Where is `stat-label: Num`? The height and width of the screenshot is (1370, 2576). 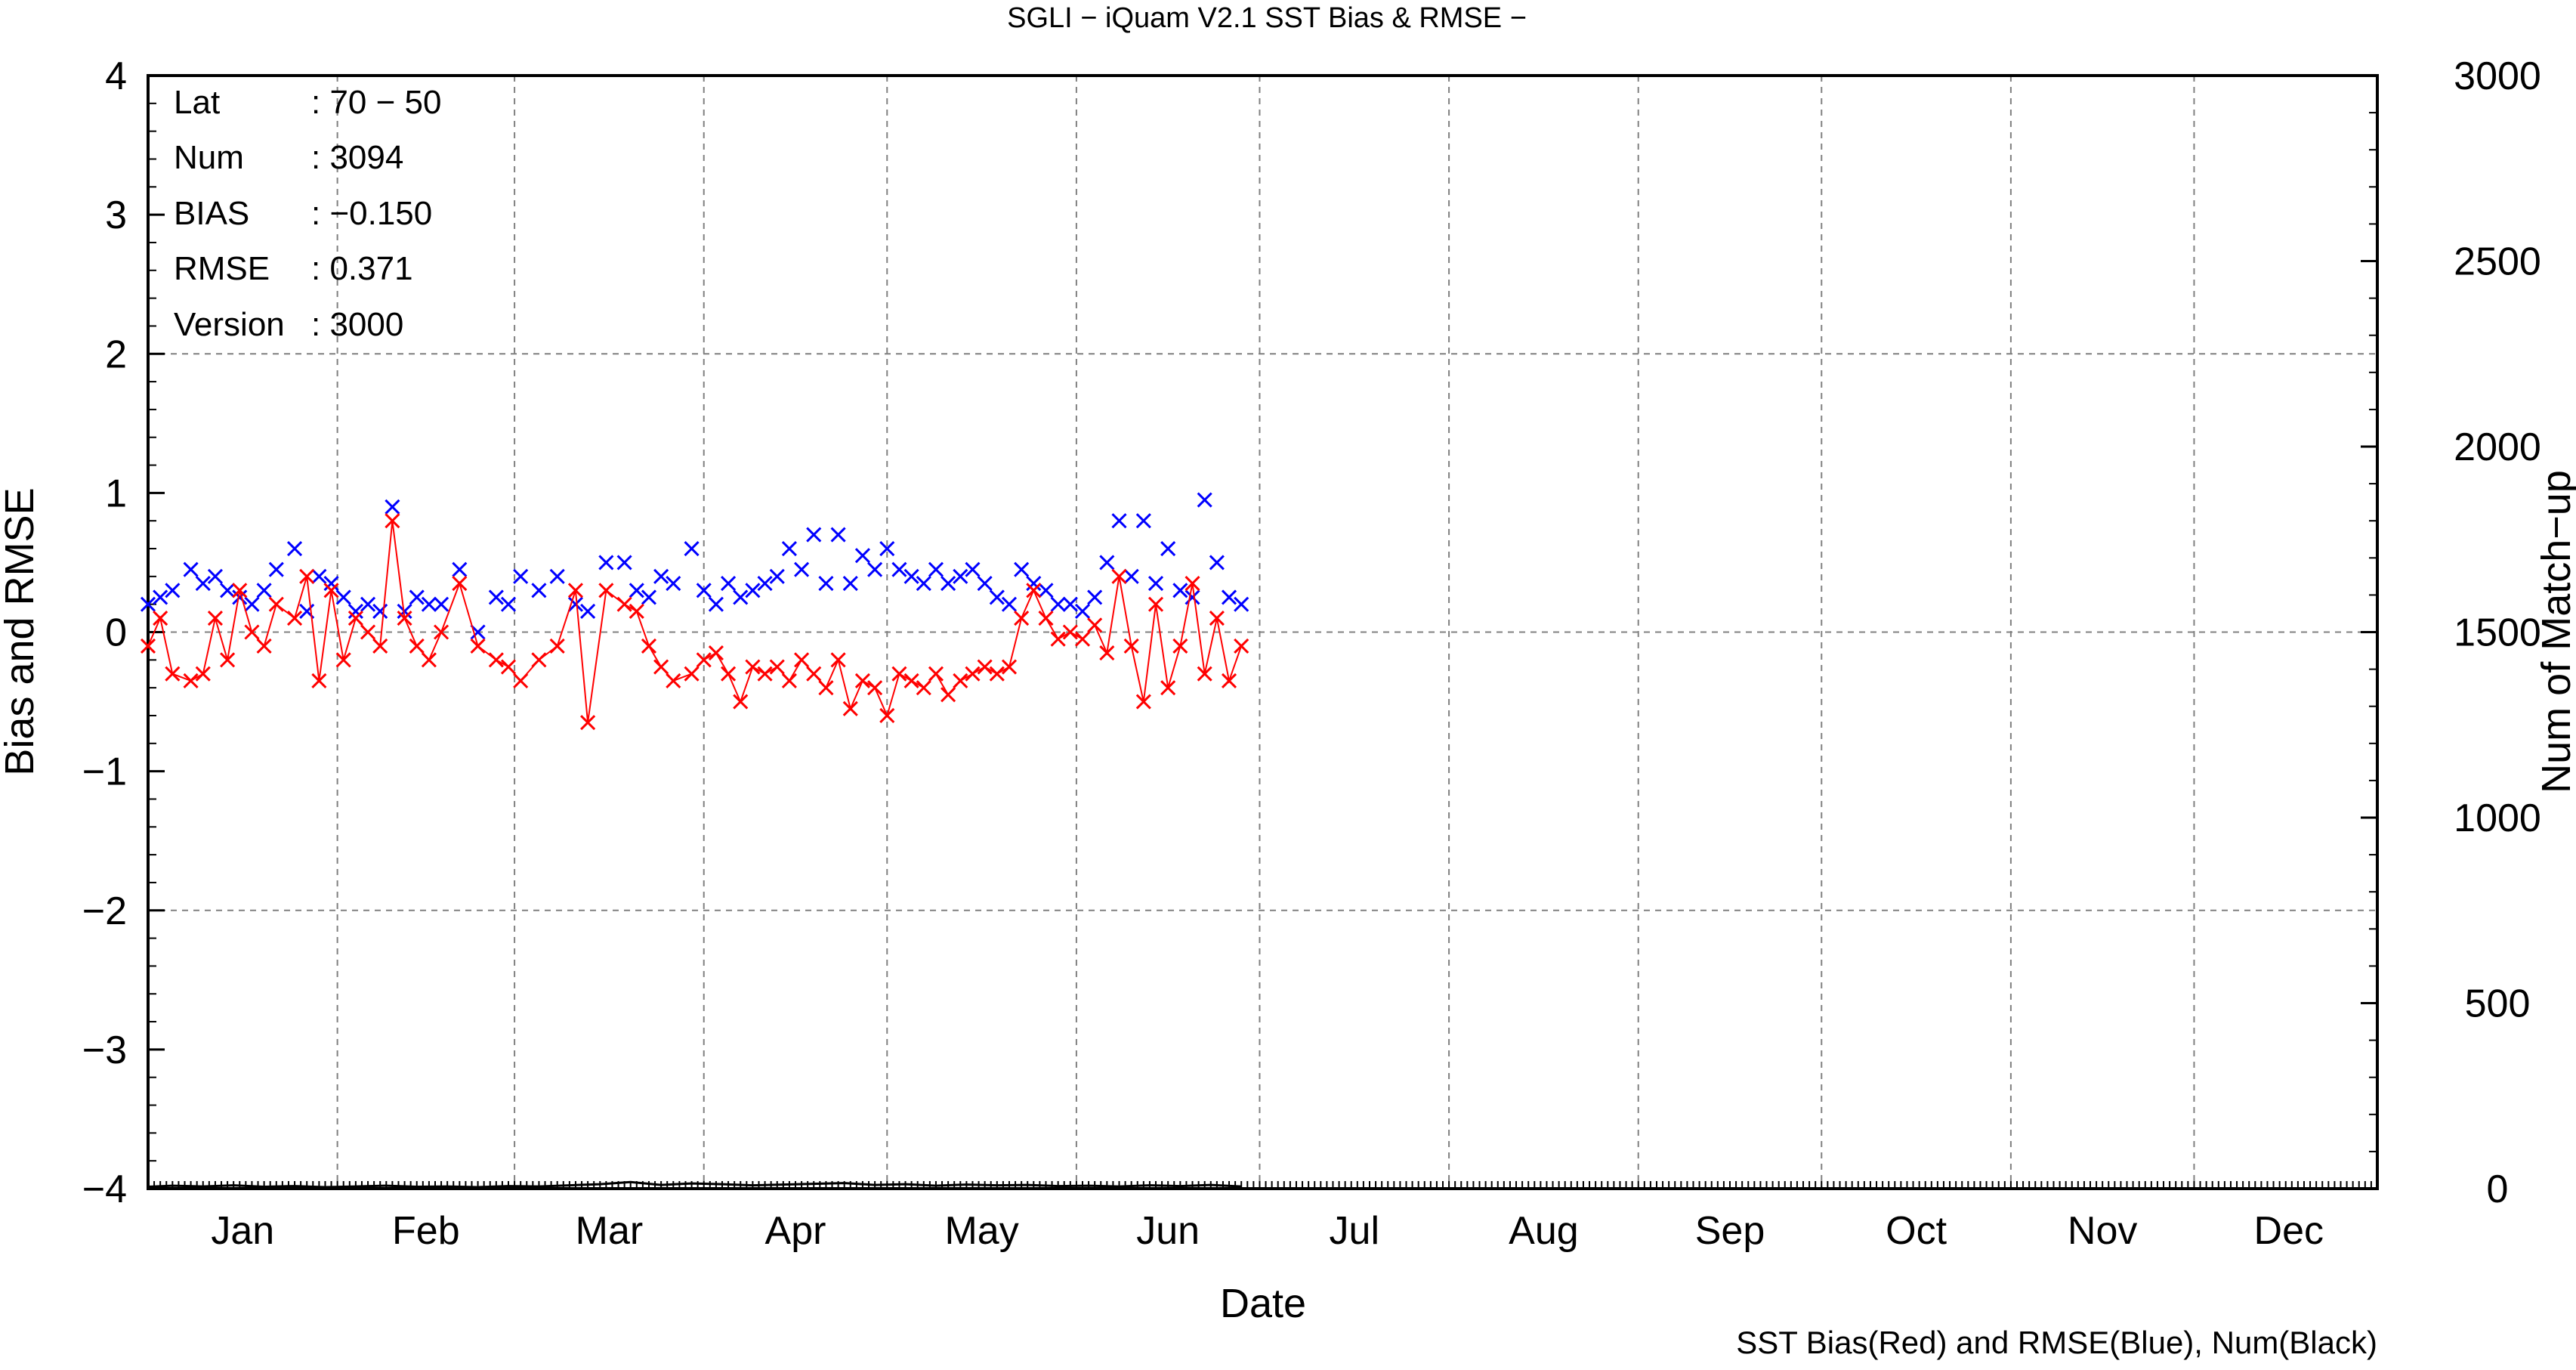
stat-label: Num is located at coordinates (209, 157).